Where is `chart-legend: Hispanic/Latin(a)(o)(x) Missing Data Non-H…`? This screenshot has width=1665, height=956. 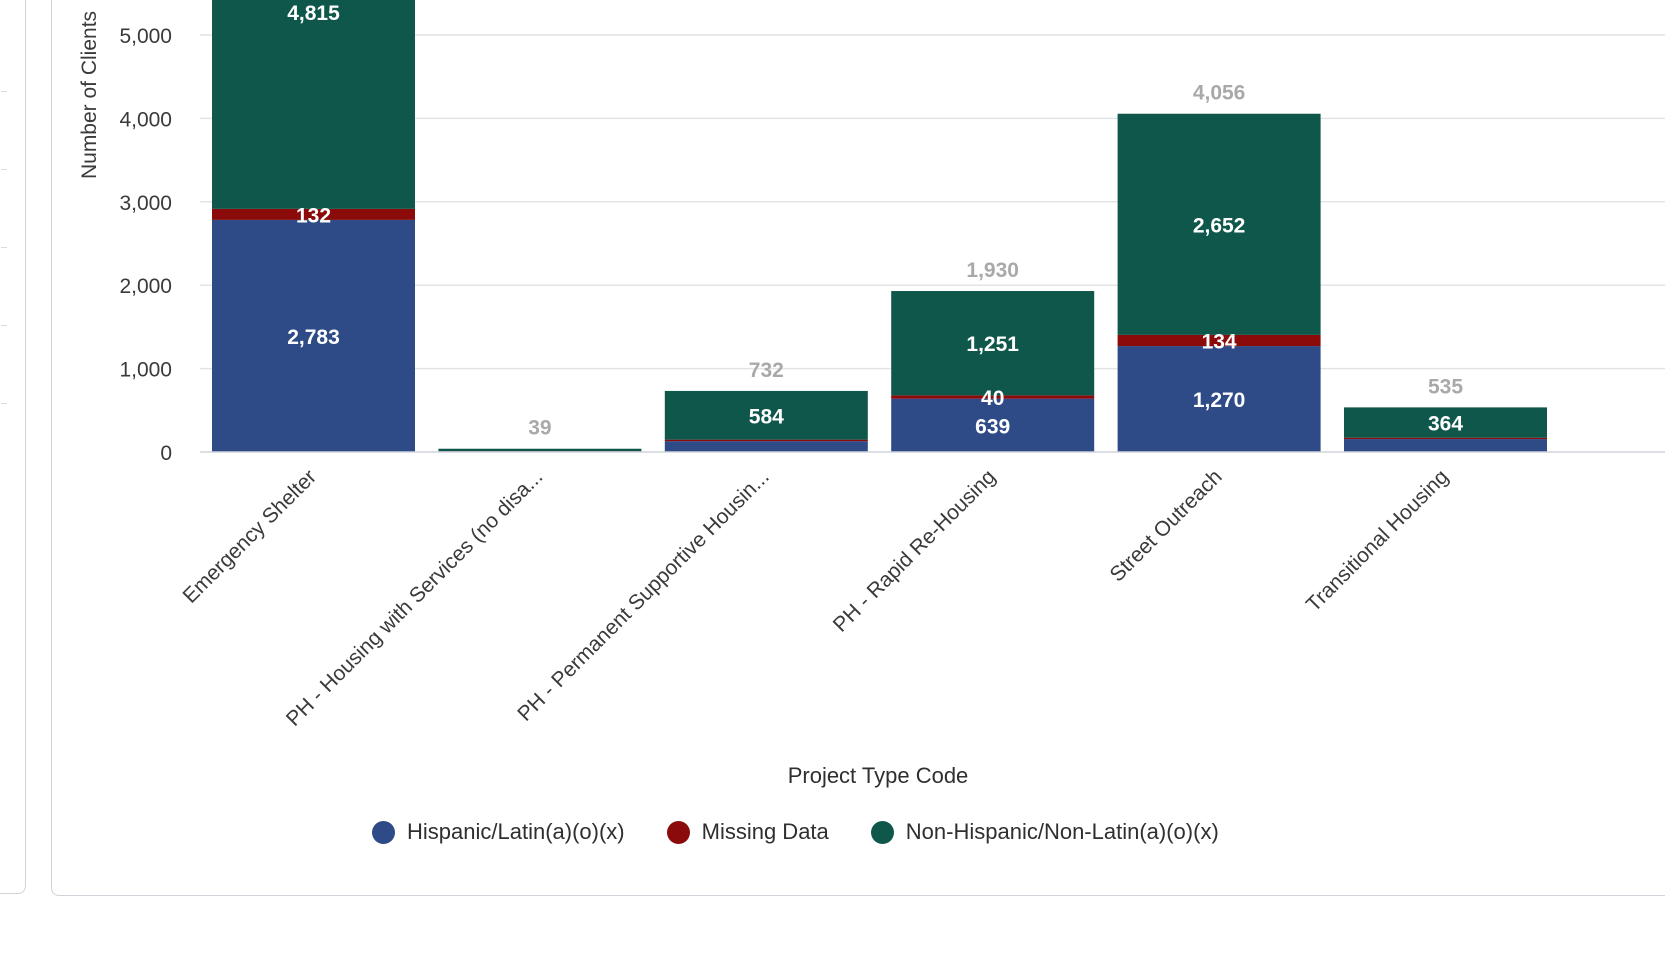
chart-legend: Hispanic/Latin(a)(o)(x) Missing Data Non-H… is located at coordinates (816, 832).